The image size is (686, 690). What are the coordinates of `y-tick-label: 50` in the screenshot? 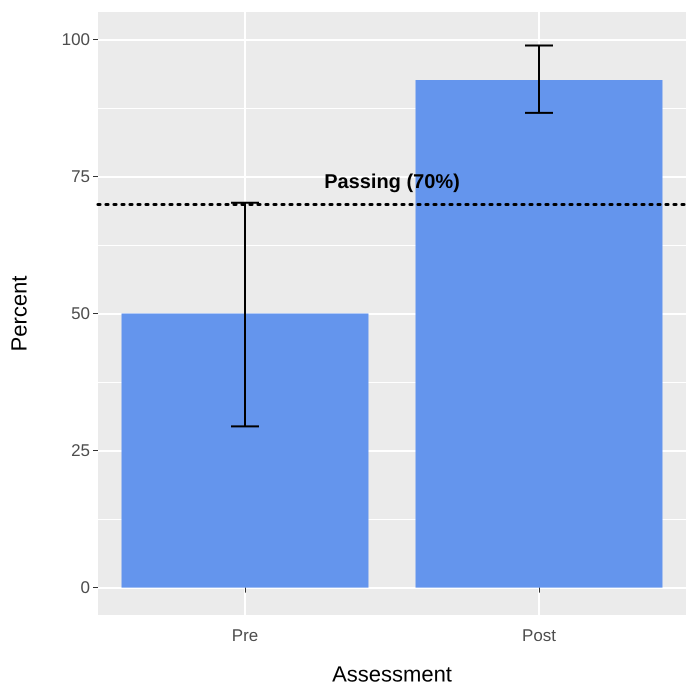 It's located at (80, 313).